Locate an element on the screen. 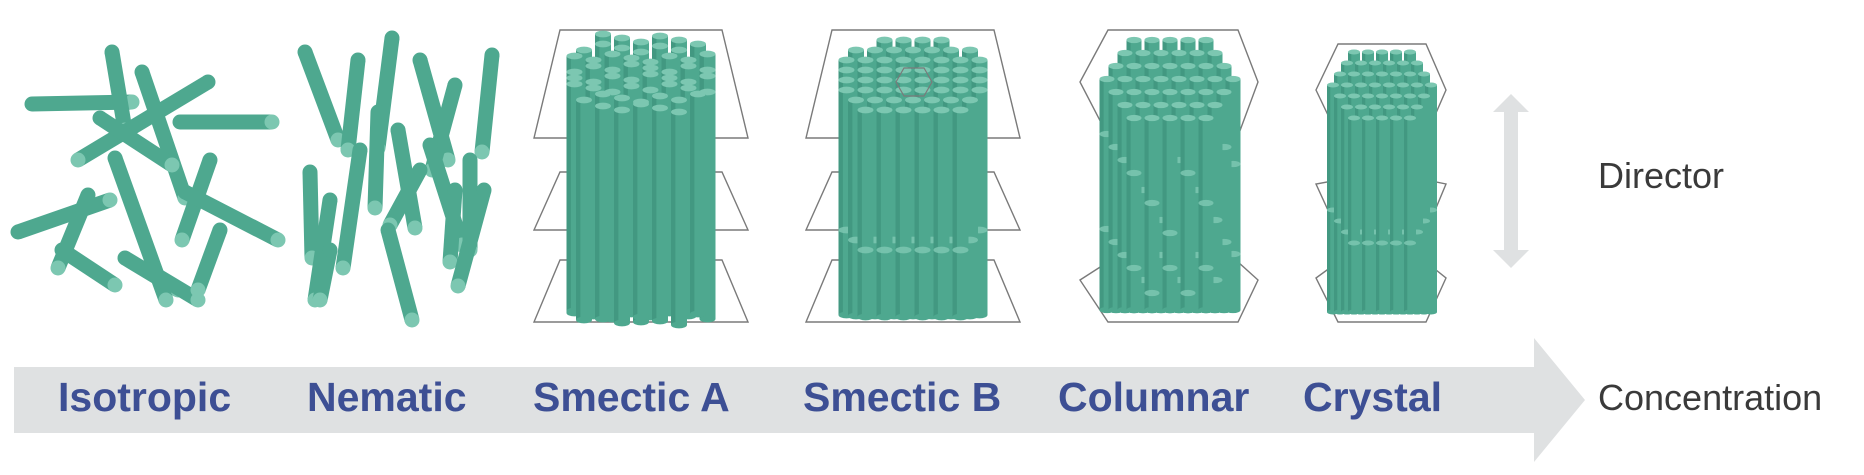 This screenshot has width=1864, height=475. concentration-label: Concentration is located at coordinates (1710, 397).